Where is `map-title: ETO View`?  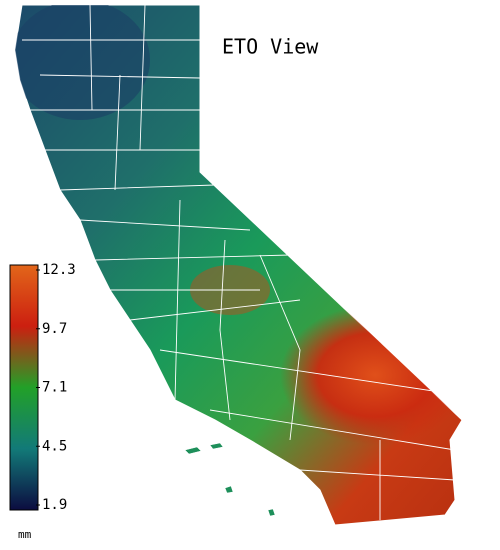 map-title: ETO View is located at coordinates (270, 47).